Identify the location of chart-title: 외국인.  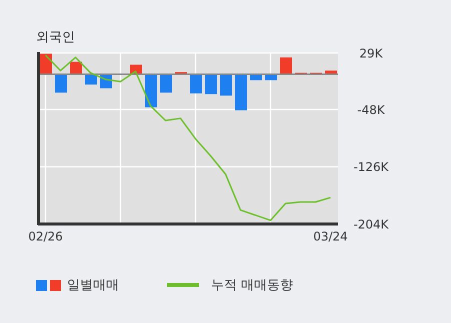
(55, 37).